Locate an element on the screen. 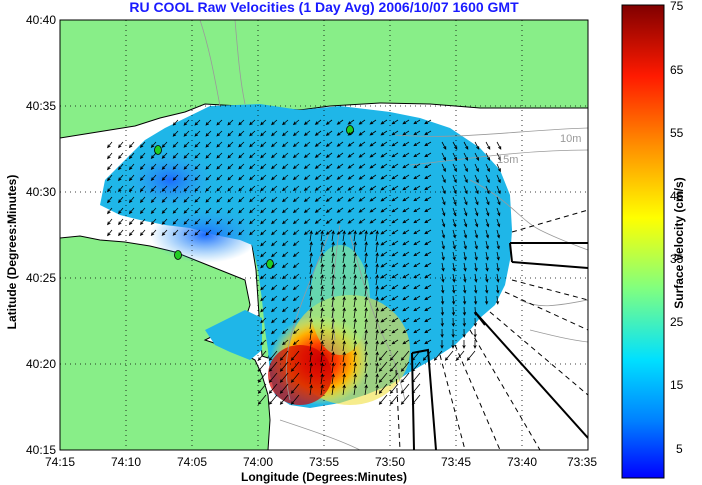 This screenshot has height=485, width=702. x-tick-label: 74:15 is located at coordinates (60, 462).